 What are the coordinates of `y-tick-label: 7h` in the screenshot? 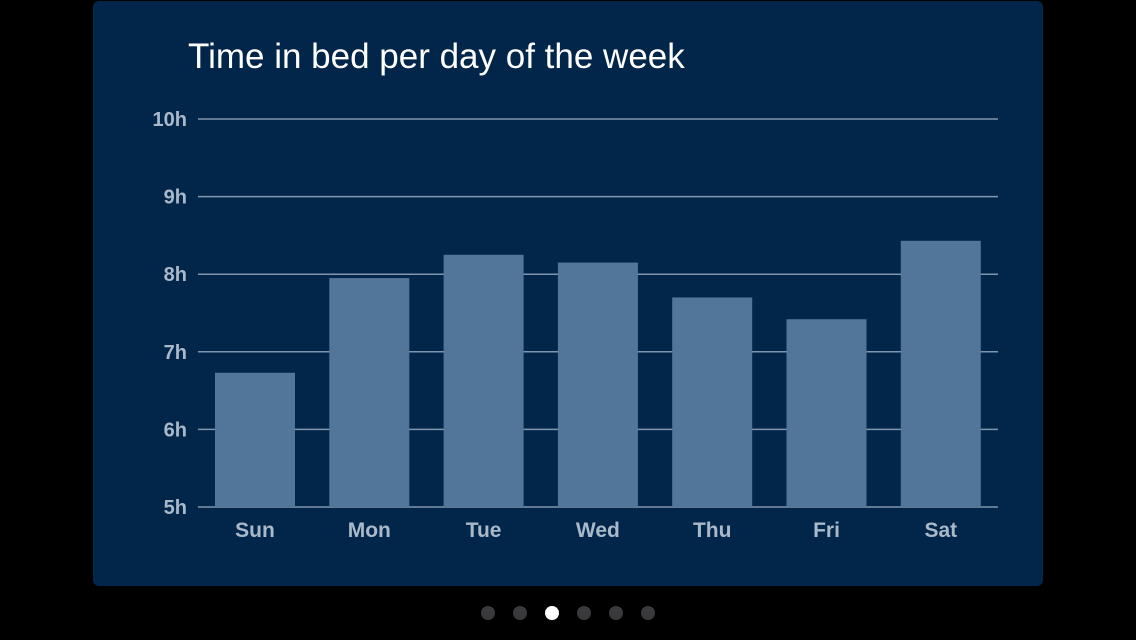 It's located at (175, 353).